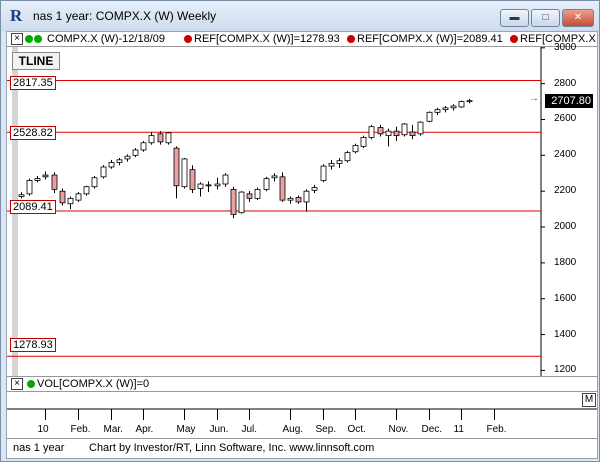 The height and width of the screenshot is (462, 600). Describe the element at coordinates (578, 18) in the screenshot. I see `close-button: ✕` at that location.